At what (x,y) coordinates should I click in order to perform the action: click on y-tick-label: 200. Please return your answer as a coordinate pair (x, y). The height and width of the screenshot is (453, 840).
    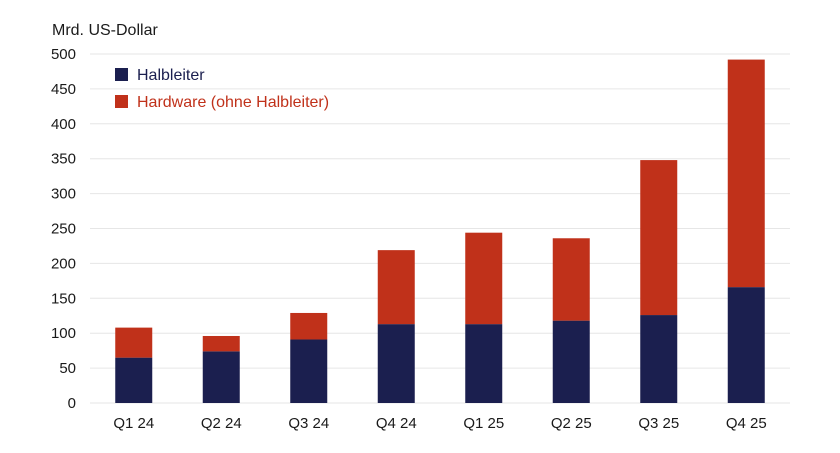
    Looking at the image, I should click on (63, 263).